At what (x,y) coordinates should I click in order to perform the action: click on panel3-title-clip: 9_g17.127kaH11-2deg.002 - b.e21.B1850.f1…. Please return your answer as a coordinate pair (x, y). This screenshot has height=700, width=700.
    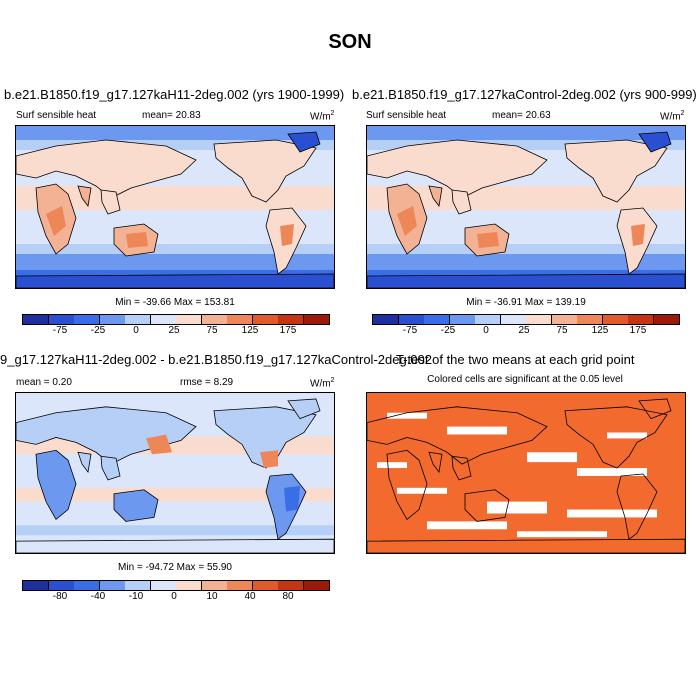
    Looking at the image, I should click on (220, 361).